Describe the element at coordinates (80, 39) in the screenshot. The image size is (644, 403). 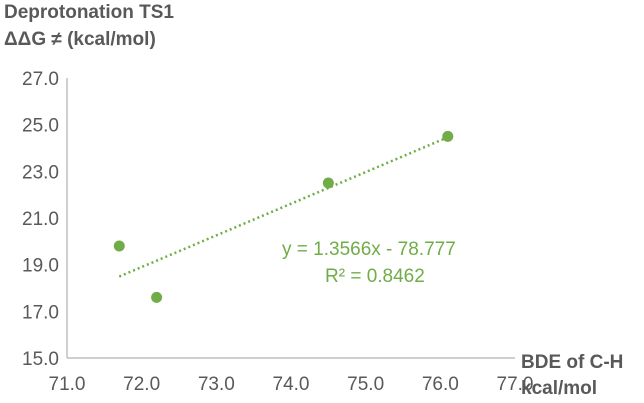
I see `y-axis-label-line-2: ΔΔG ≠ (kcal/mol)` at that location.